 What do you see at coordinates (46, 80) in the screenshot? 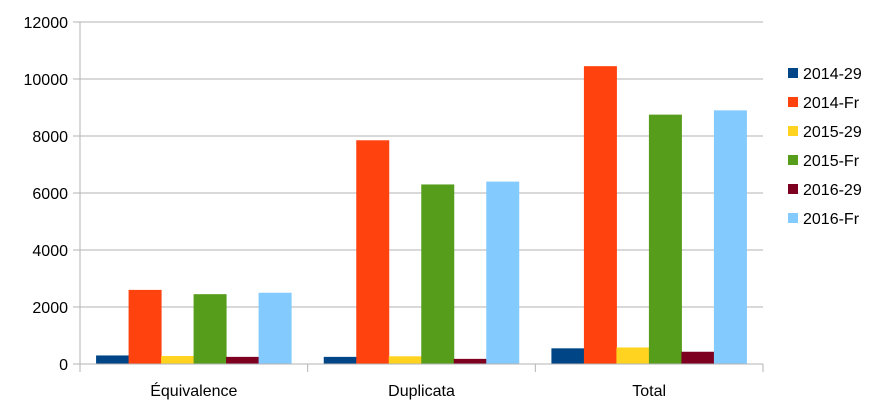
I see `y-tick-label: 10000` at bounding box center [46, 80].